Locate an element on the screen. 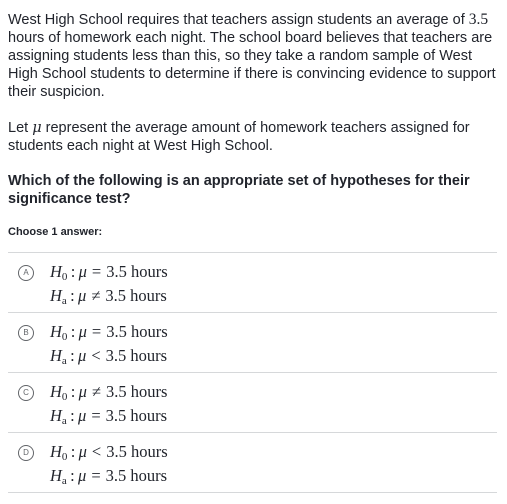  choice-letter-radio: B is located at coordinates (26, 333).